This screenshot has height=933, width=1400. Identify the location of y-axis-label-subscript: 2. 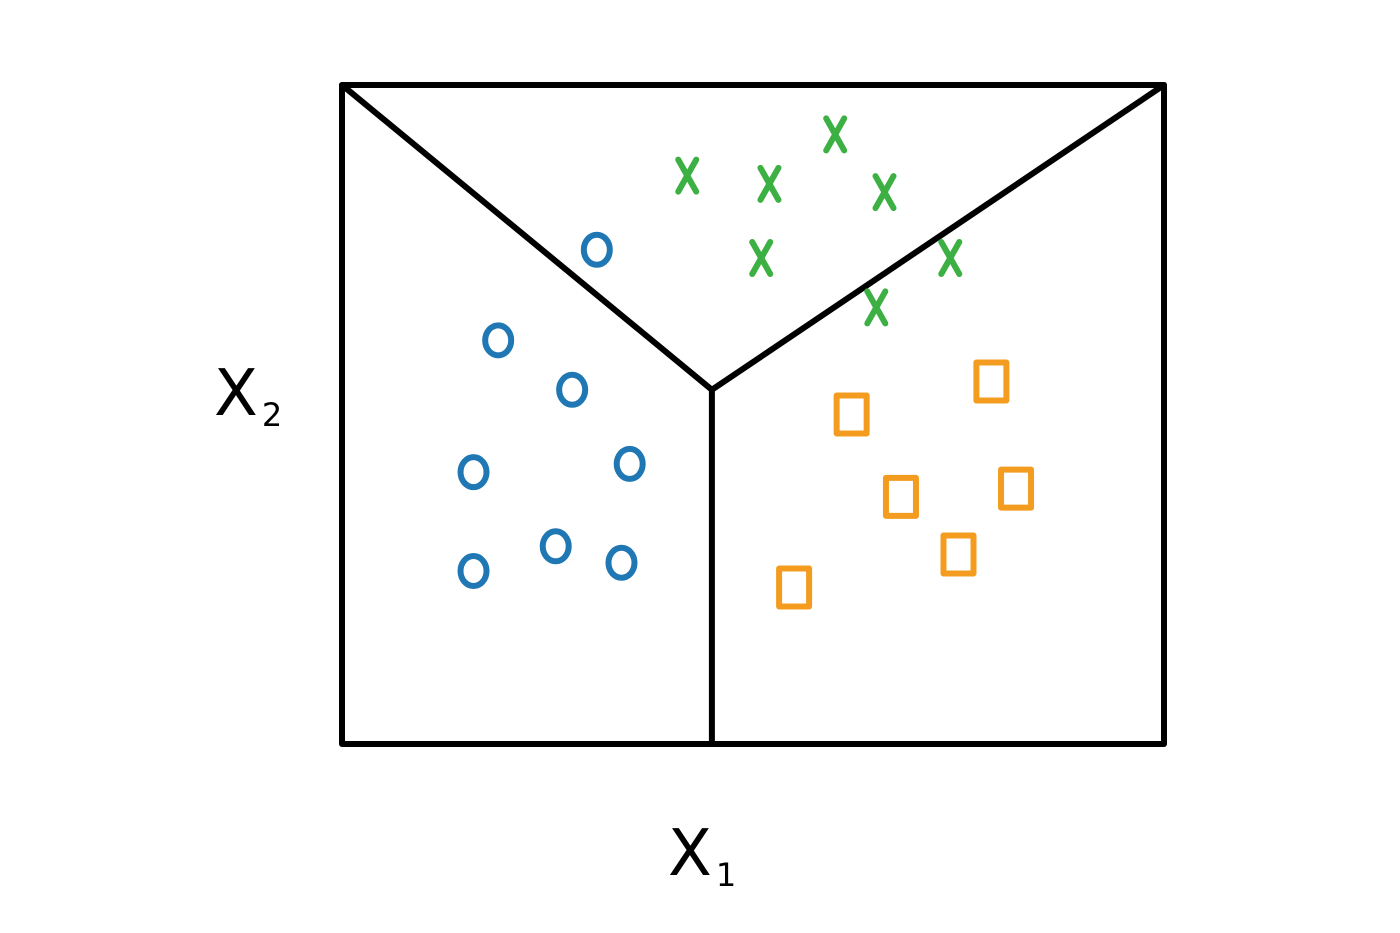
(272, 415).